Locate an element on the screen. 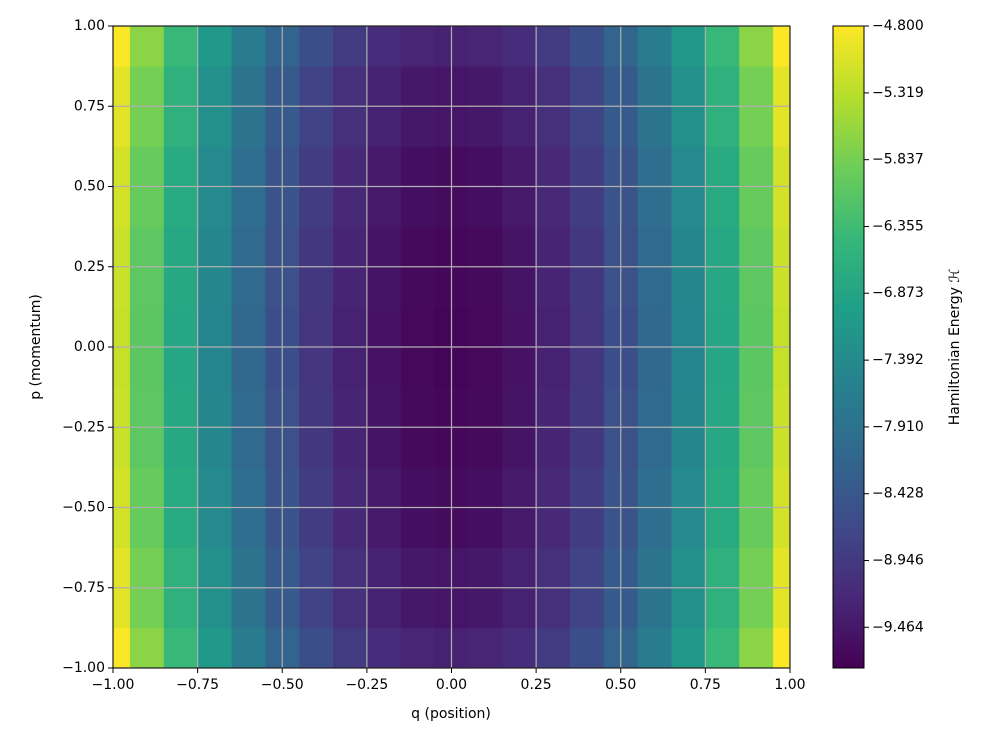 The image size is (997, 751). x-tick-label: −0.25 is located at coordinates (366, 685).